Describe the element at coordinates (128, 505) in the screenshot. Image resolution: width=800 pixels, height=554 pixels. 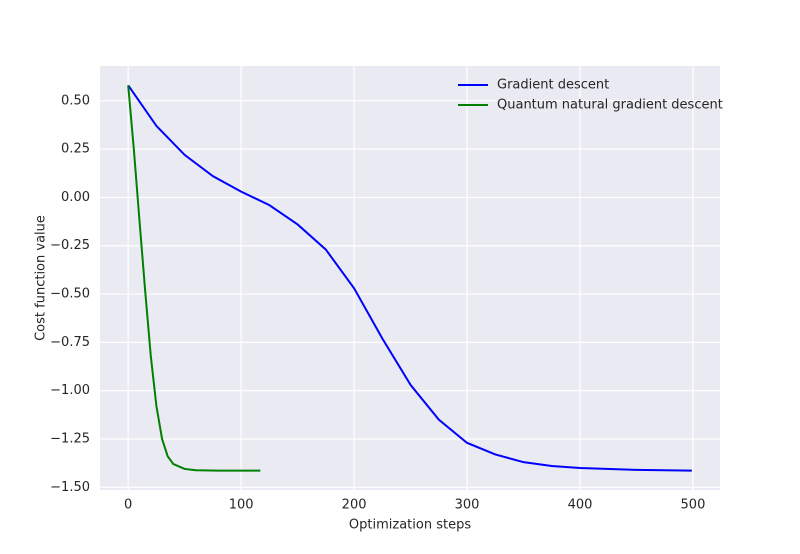
I see `x-tick-label: 0` at that location.